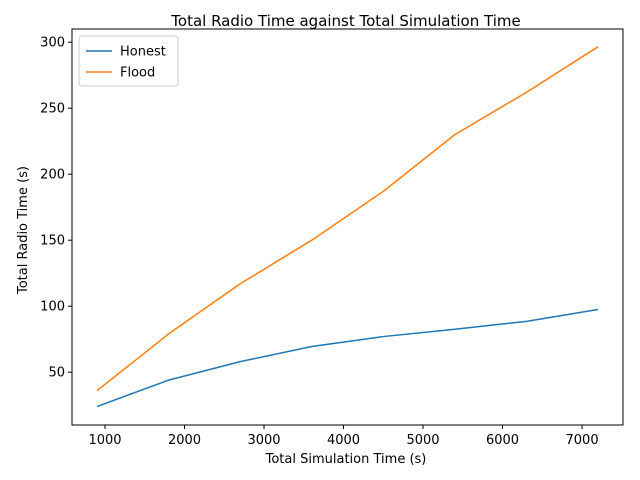 Image resolution: width=640 pixels, height=480 pixels. I want to click on y-tick-label: 200, so click(52, 175).